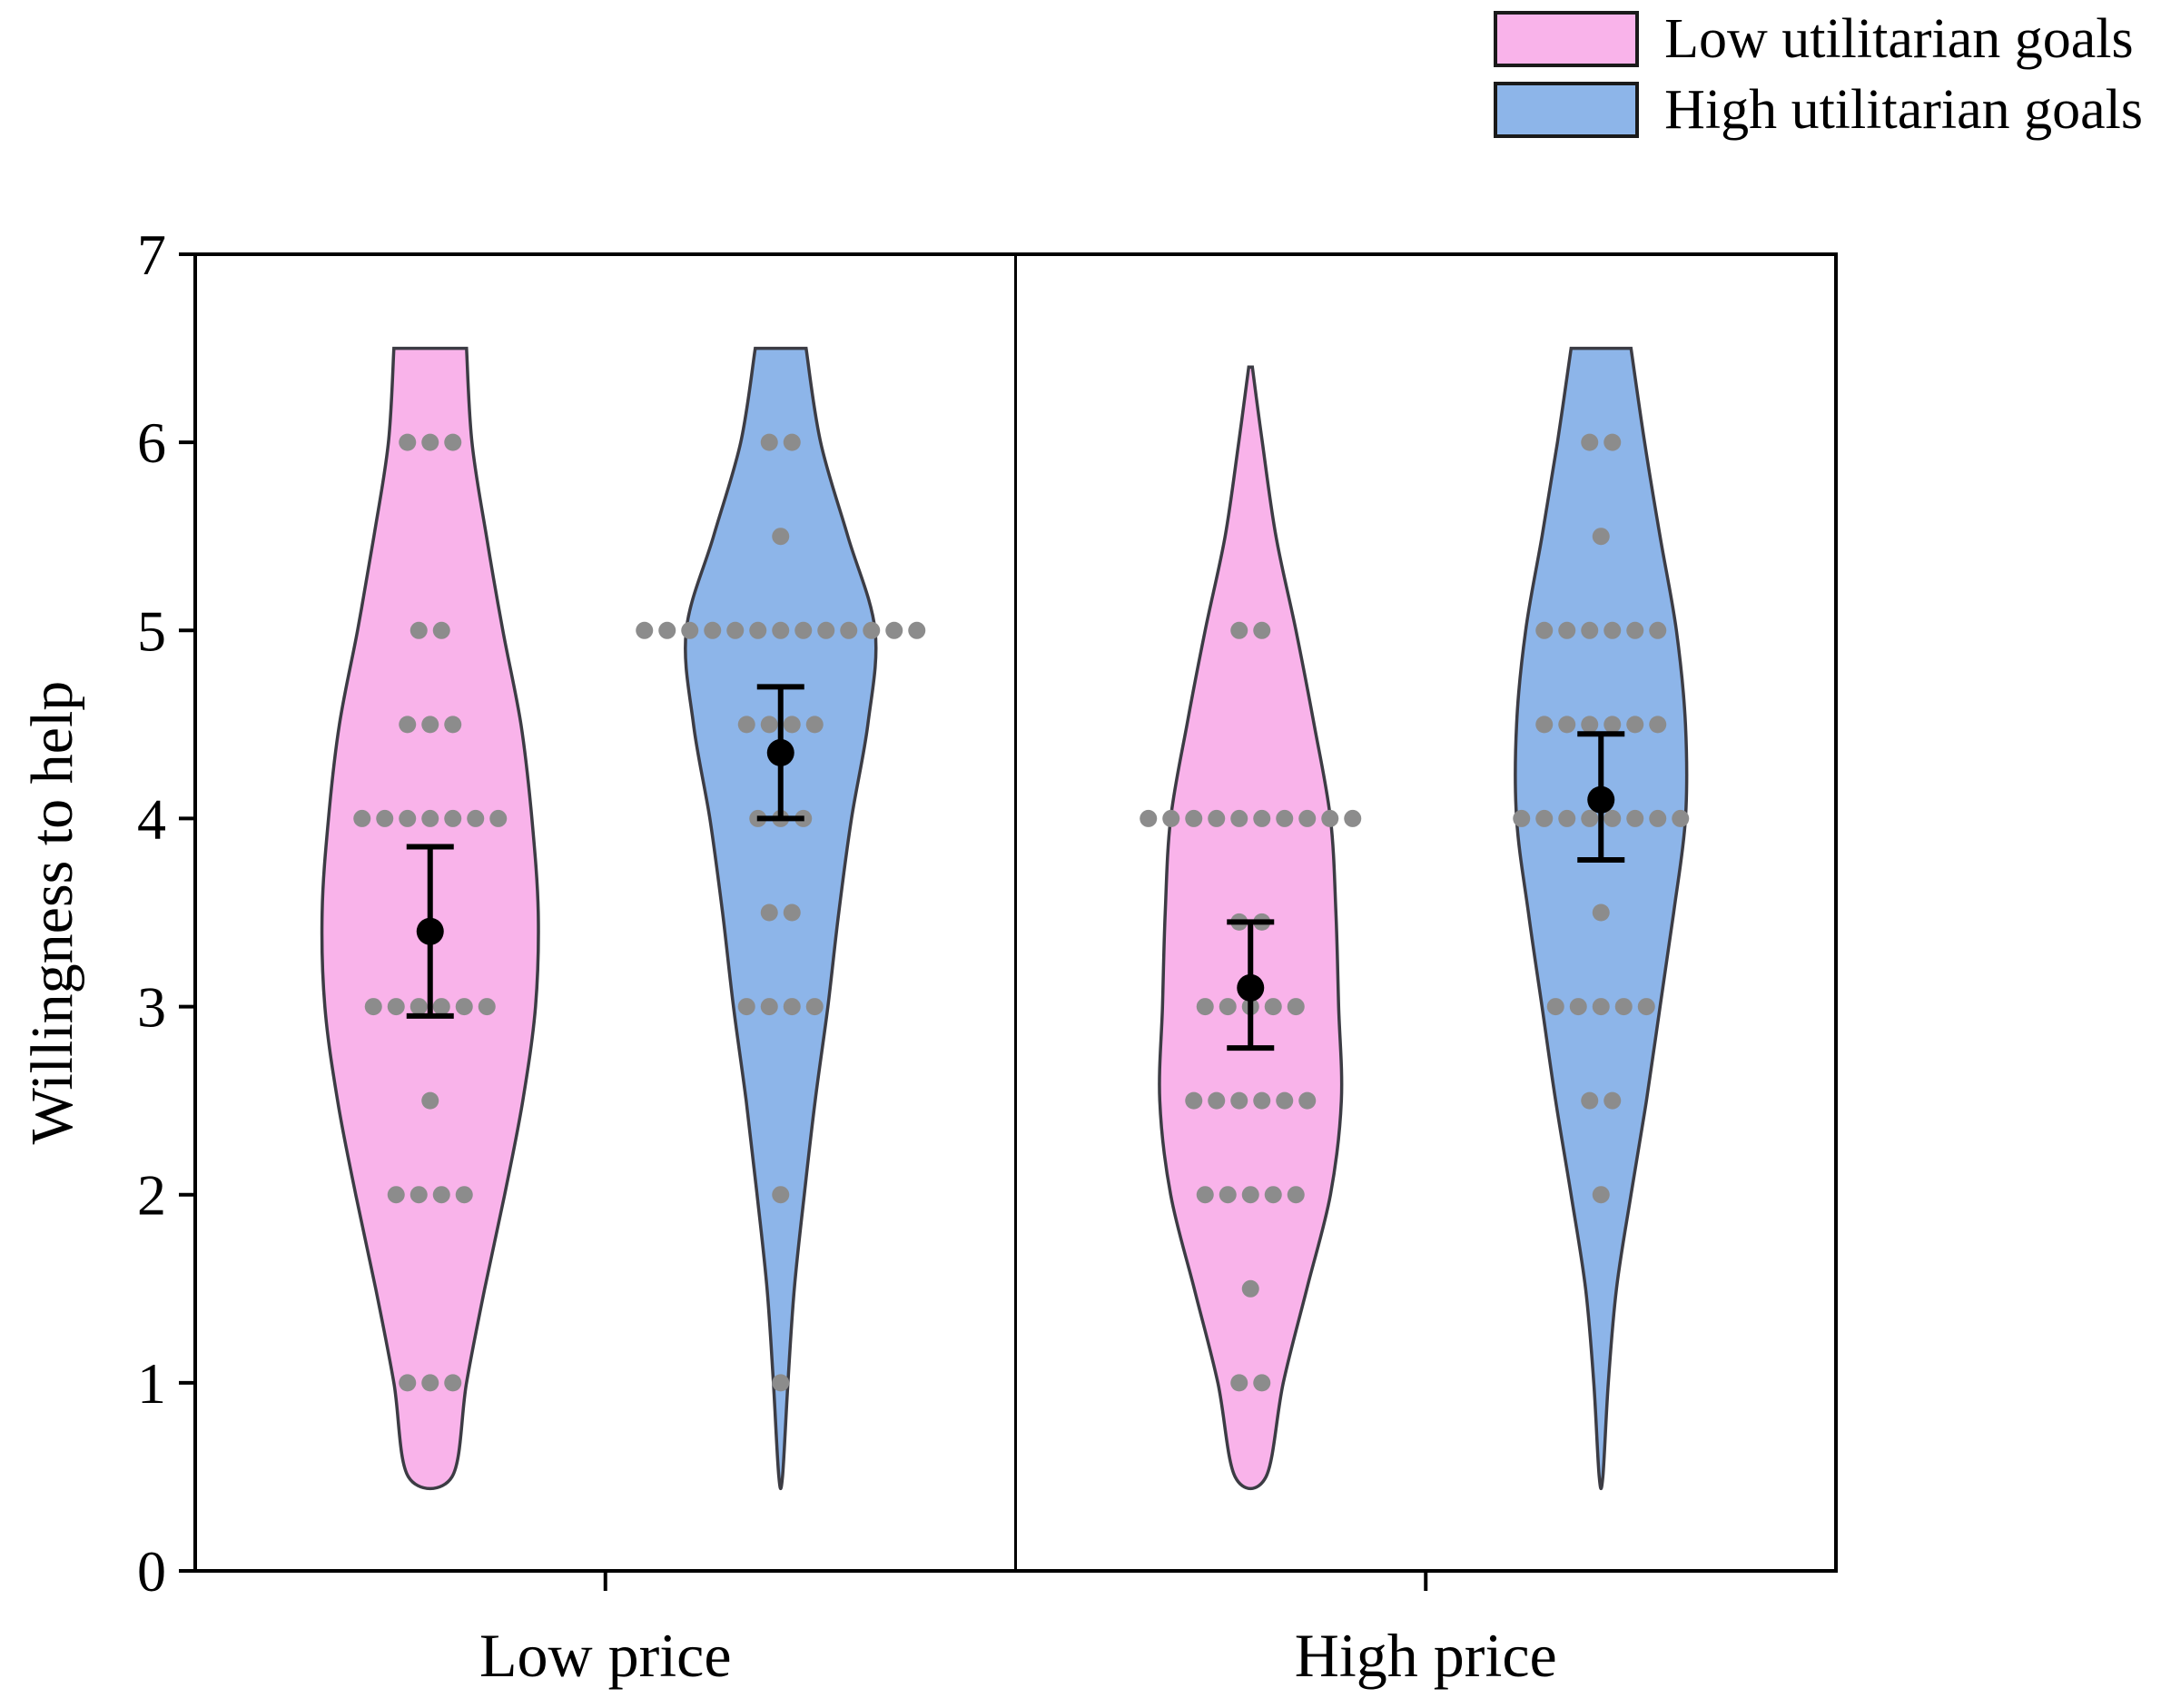 The width and height of the screenshot is (2161, 1708). What do you see at coordinates (605, 1655) in the screenshot?
I see `x-category-label: Low price` at bounding box center [605, 1655].